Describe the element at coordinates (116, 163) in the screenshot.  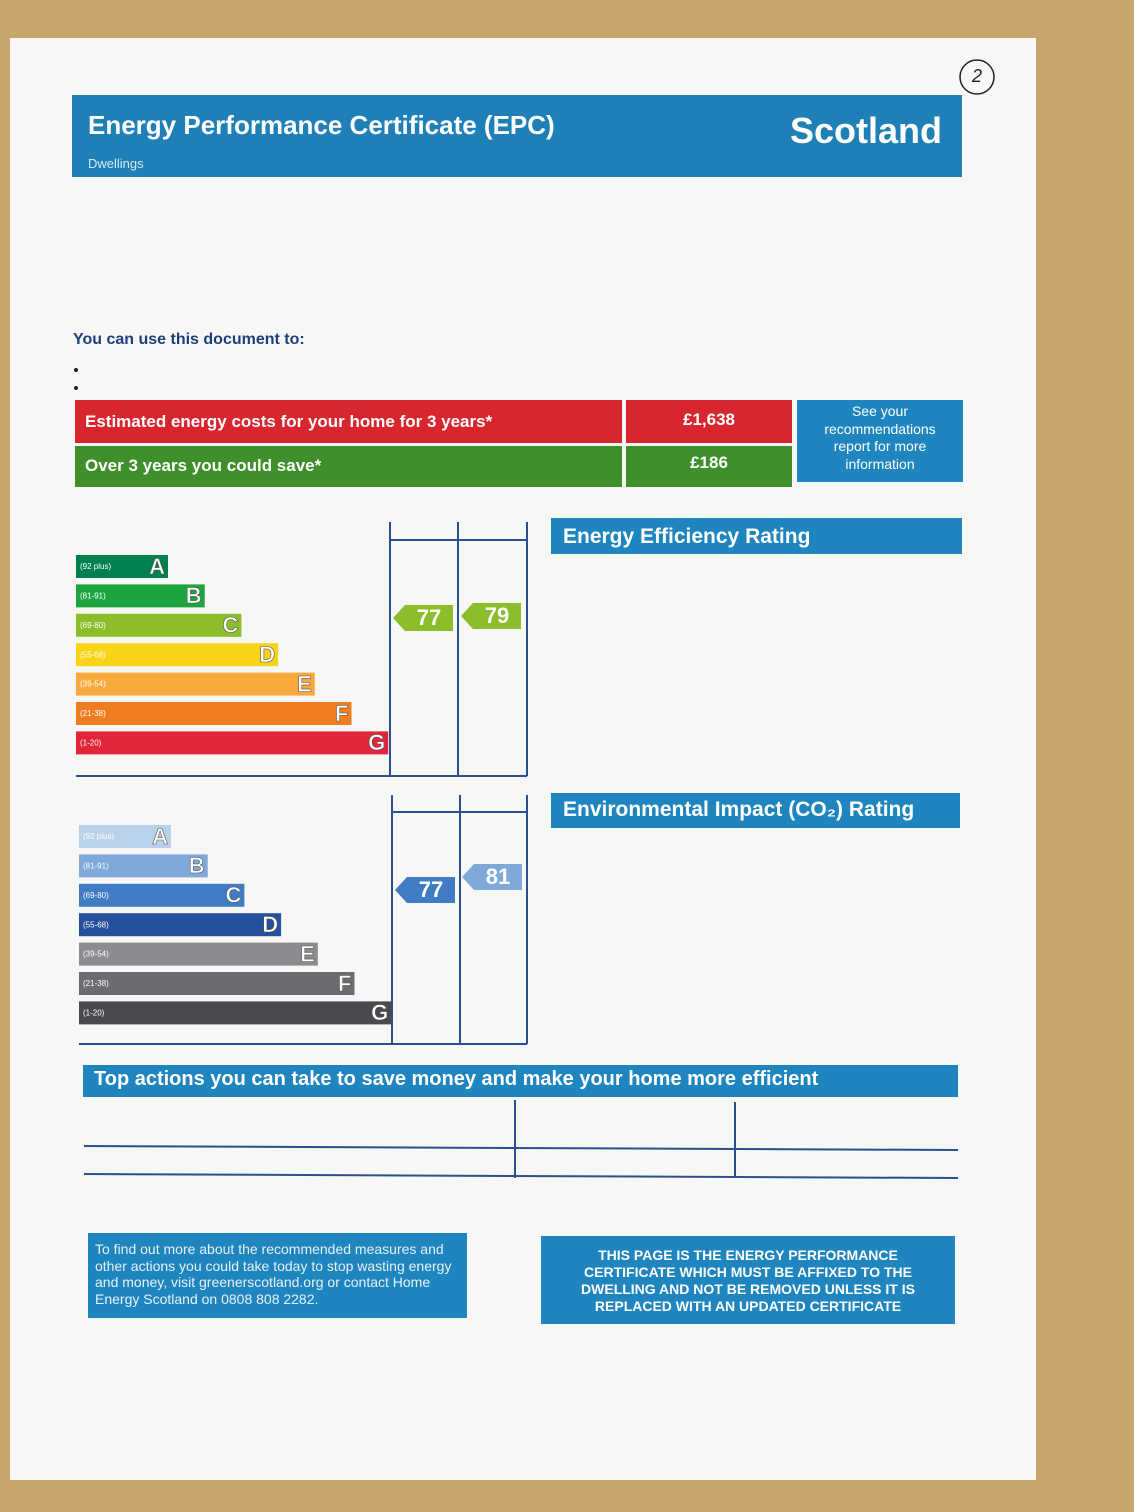
I see `header-subtitle: Dwellings` at that location.